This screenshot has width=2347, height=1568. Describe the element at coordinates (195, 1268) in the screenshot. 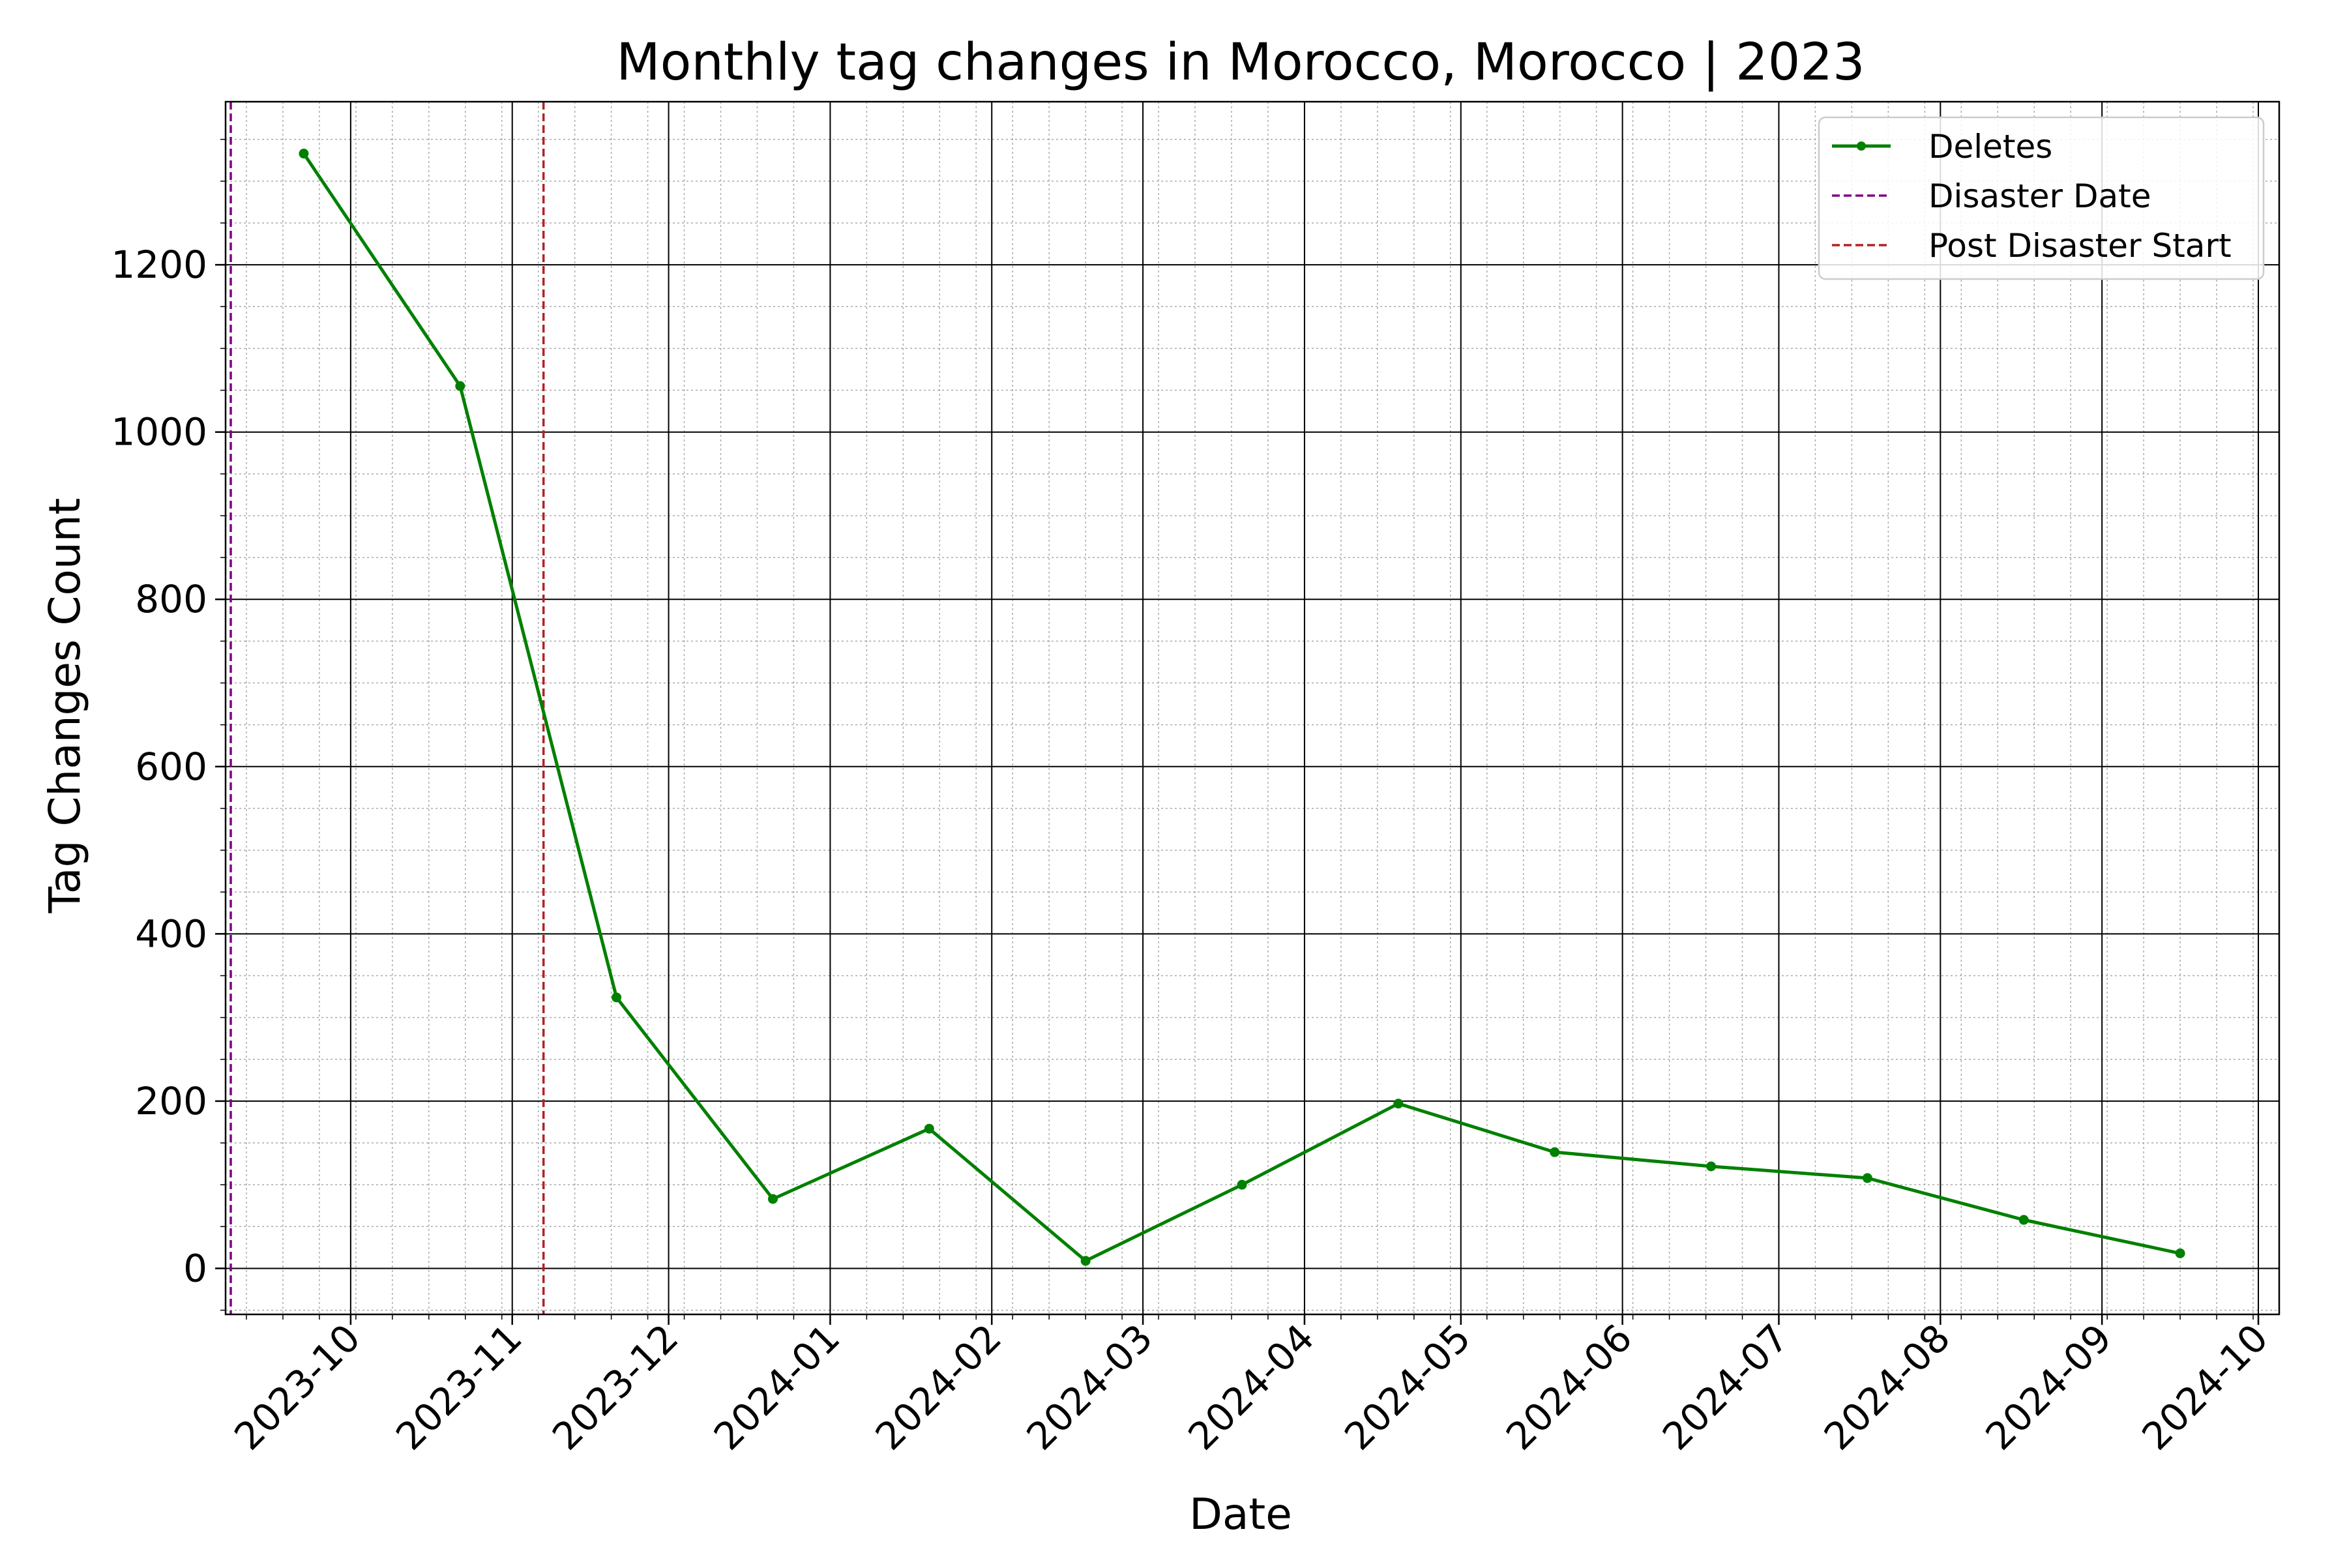

I see `y-tick-label: 0` at that location.